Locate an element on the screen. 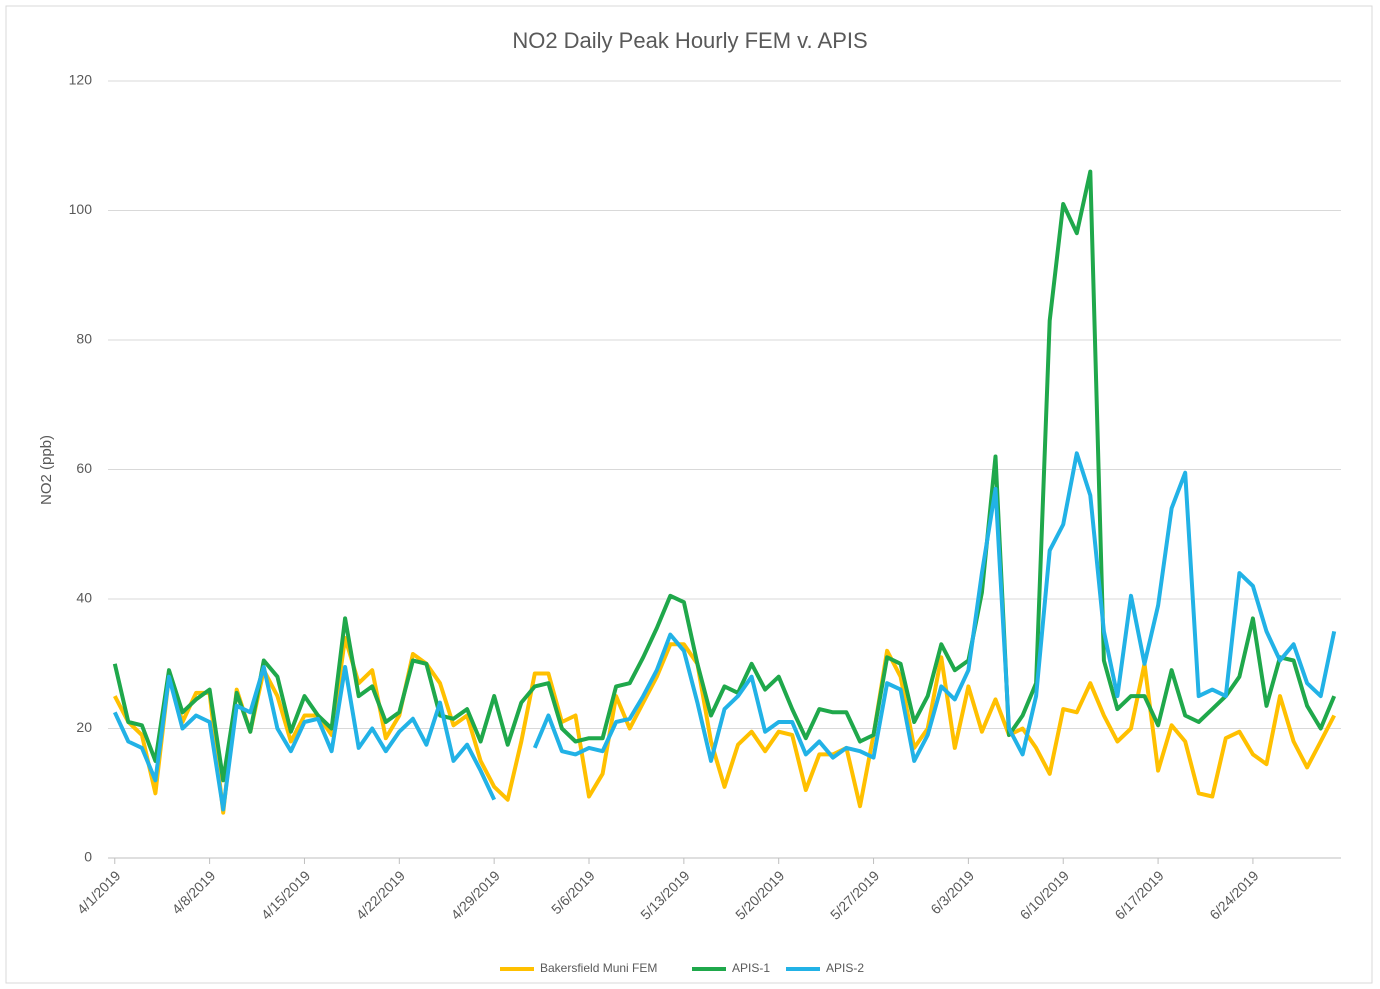 This screenshot has width=1380, height=989. y-tick-label: 80 is located at coordinates (84, 339).